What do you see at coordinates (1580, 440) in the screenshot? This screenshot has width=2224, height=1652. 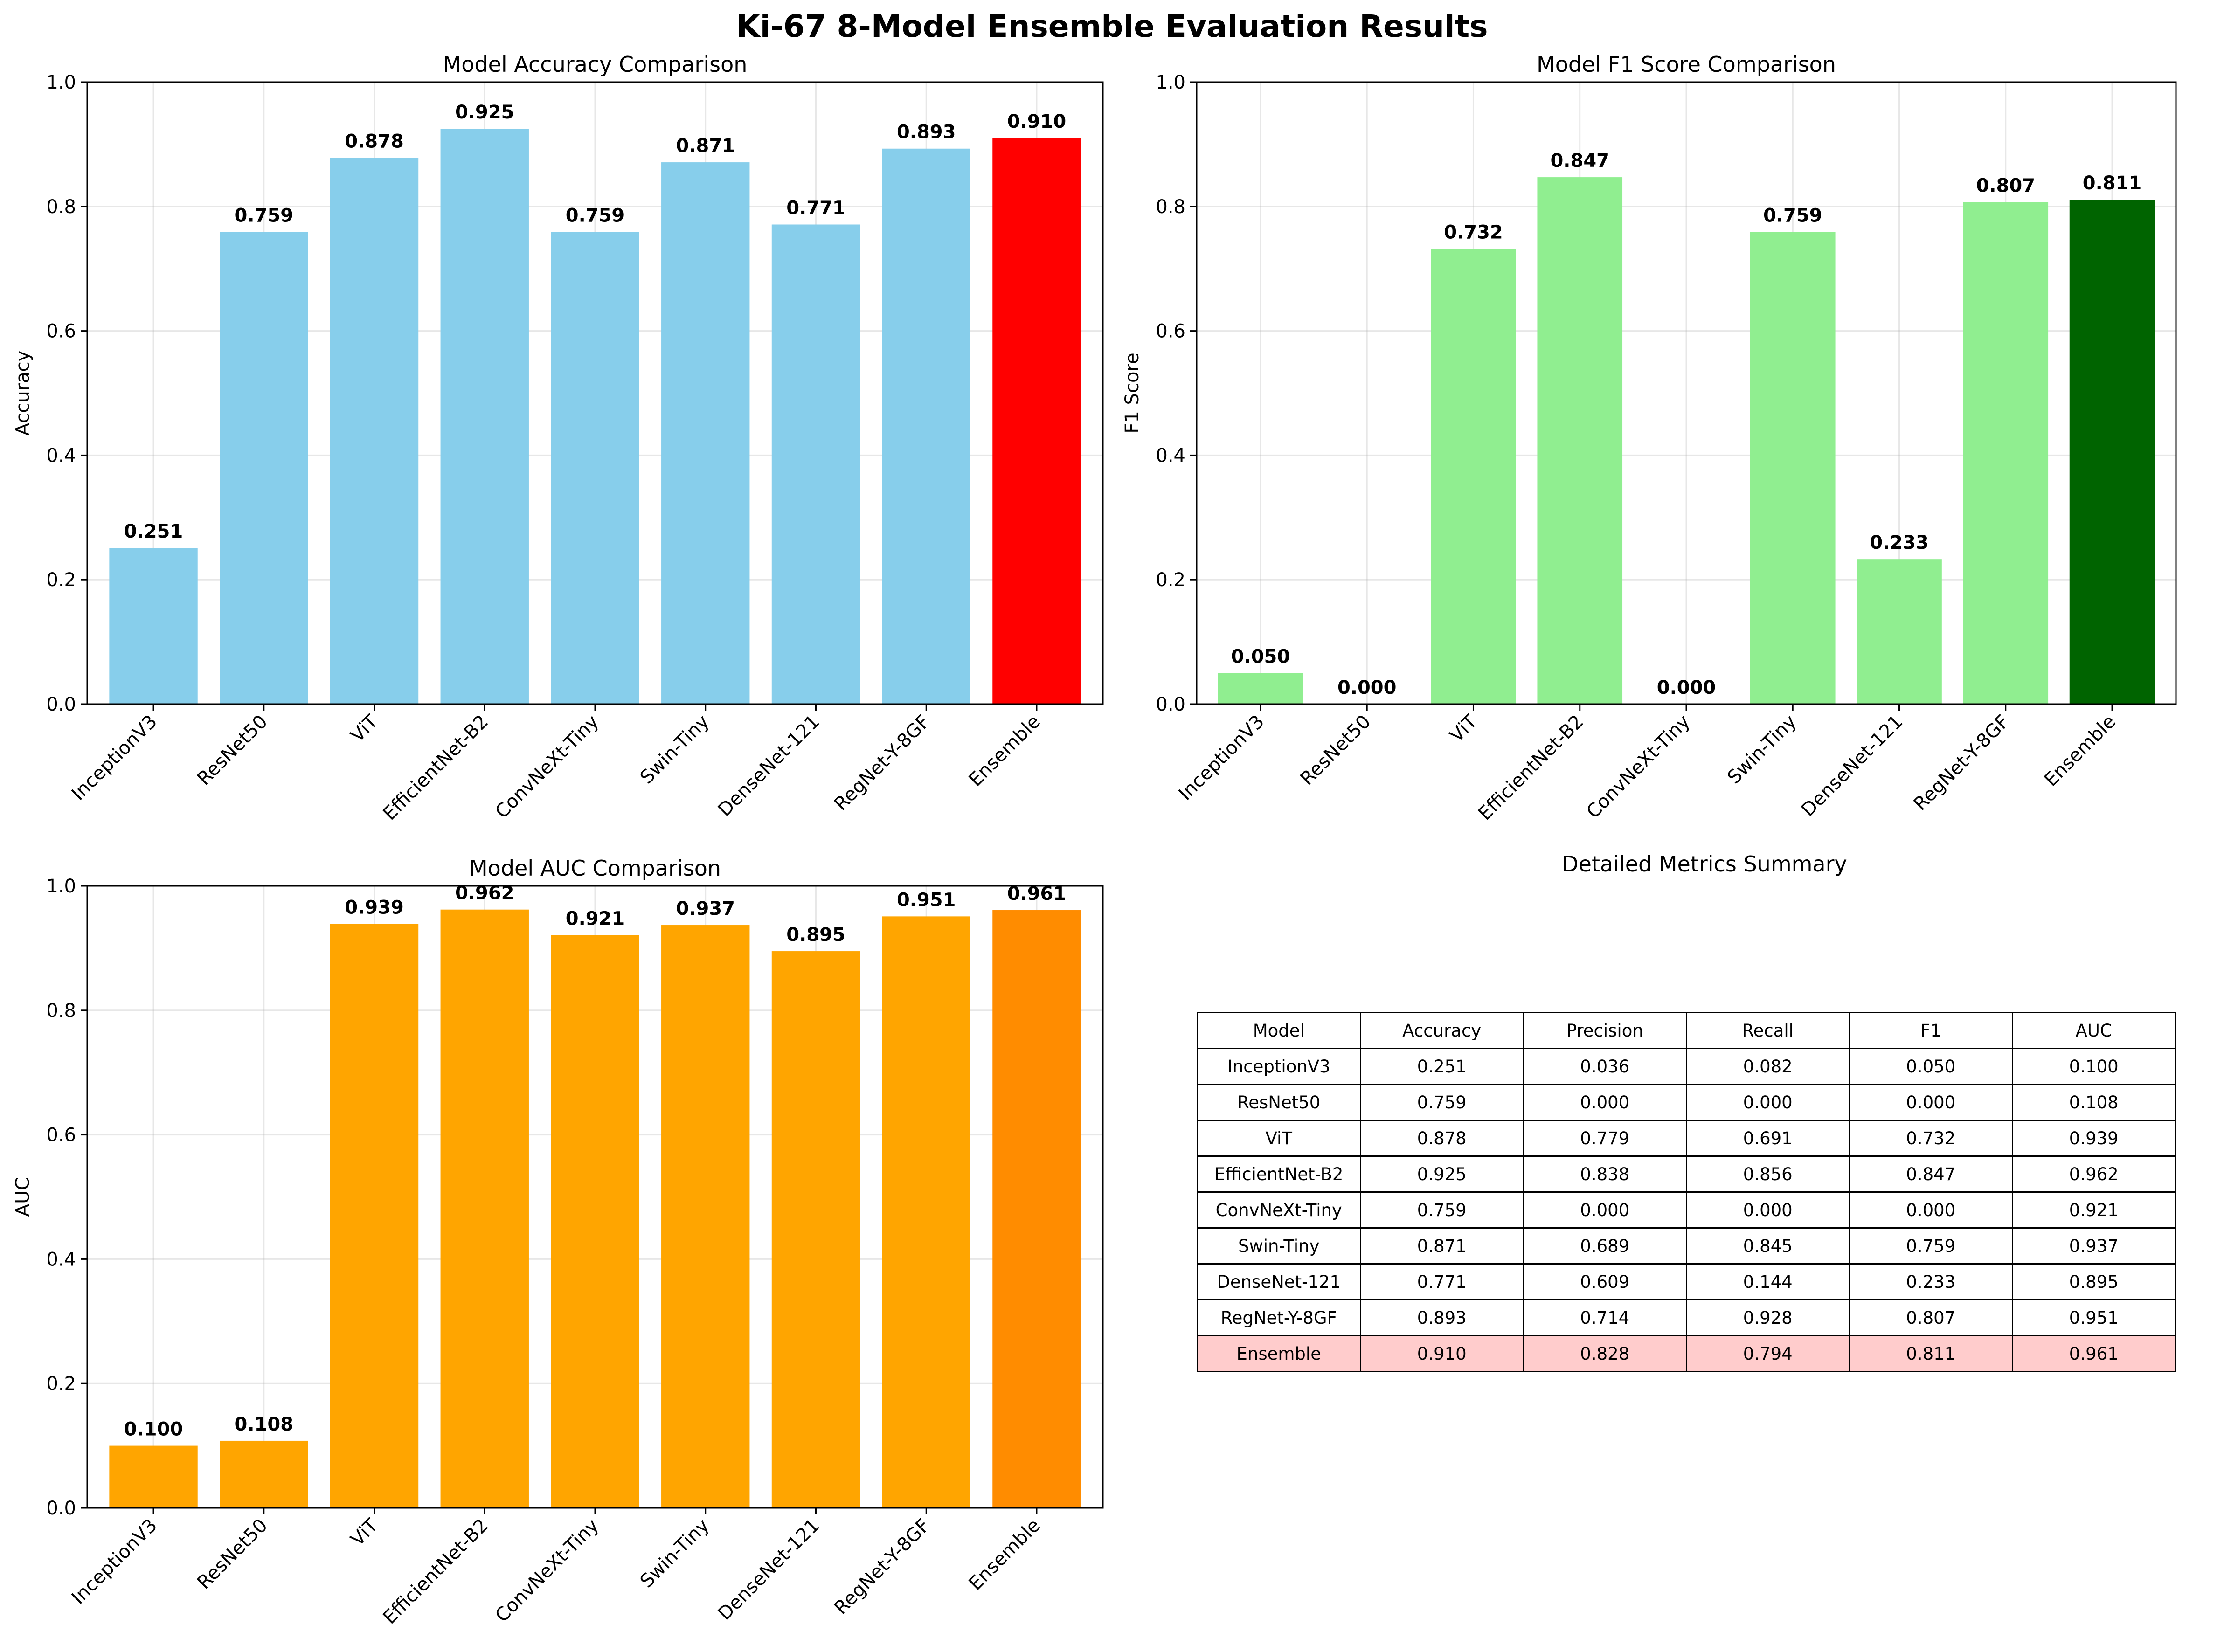 I see `bar-efficientnet-b2` at bounding box center [1580, 440].